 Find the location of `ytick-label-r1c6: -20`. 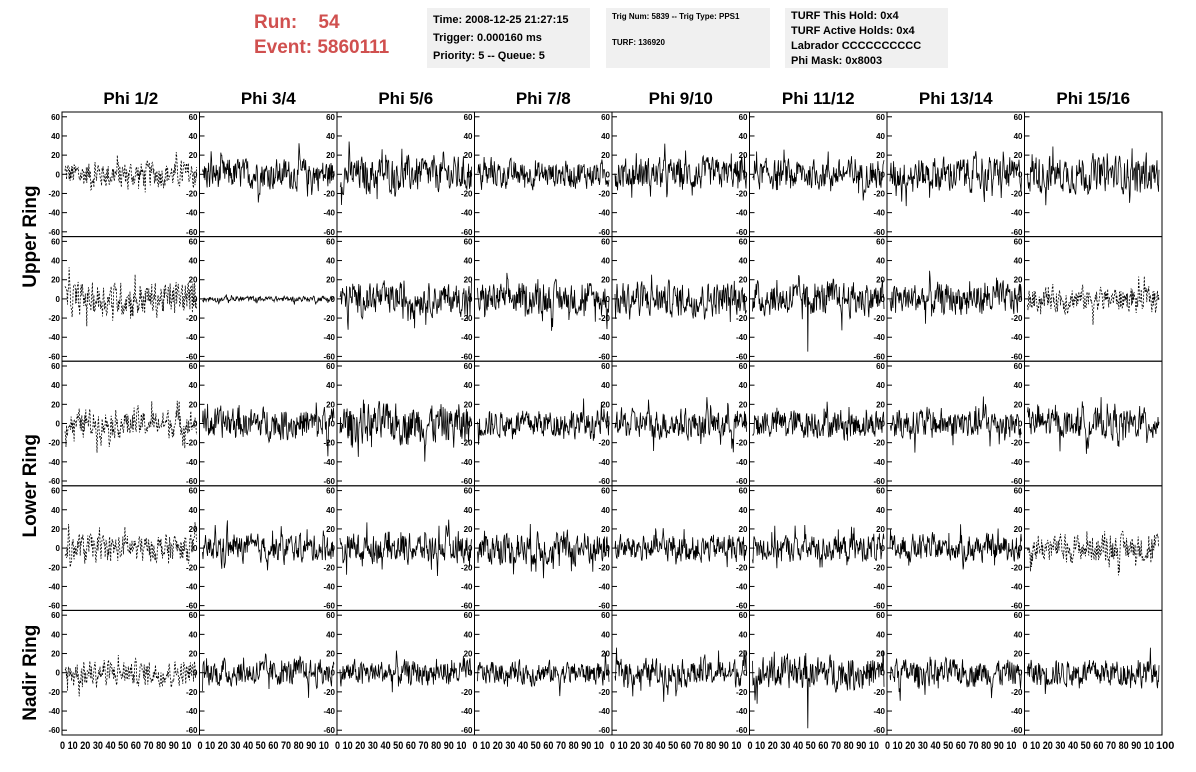

ytick-label-r1c6: -20 is located at coordinates (879, 318).